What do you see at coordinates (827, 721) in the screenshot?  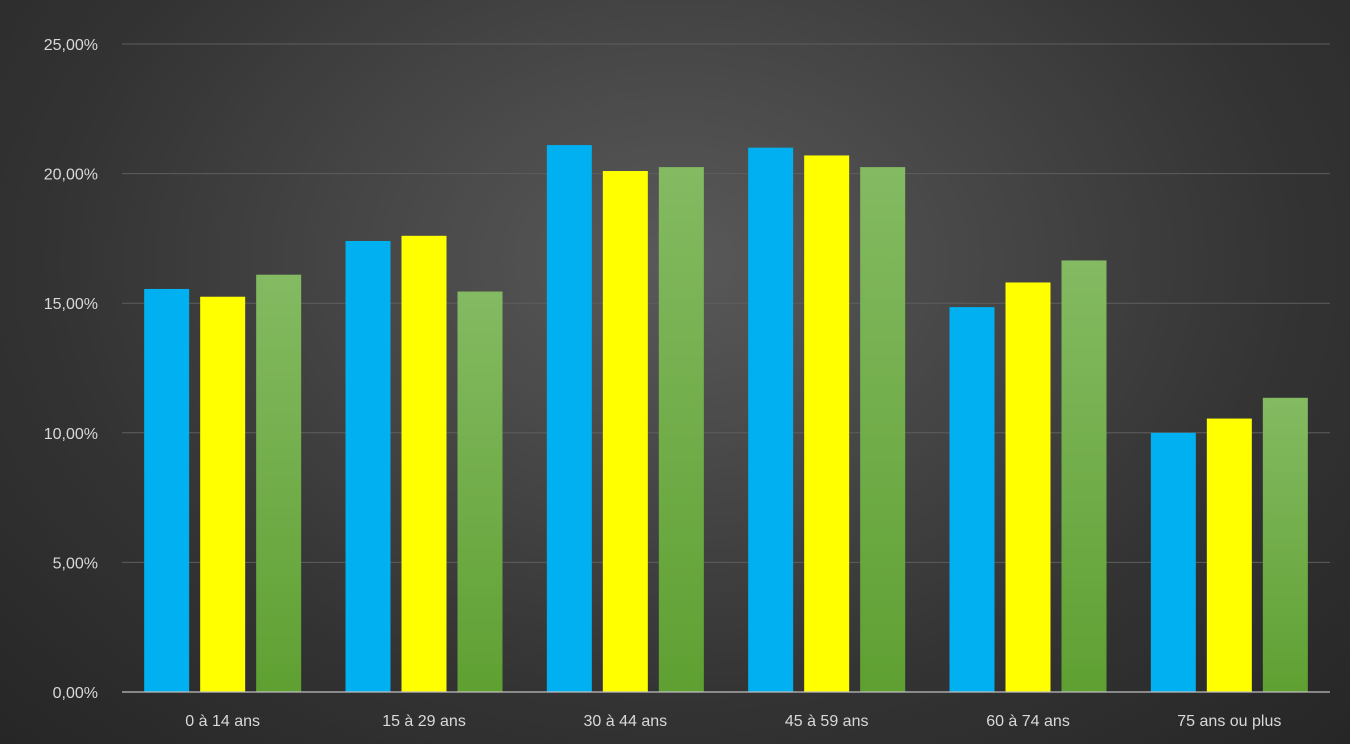 I see `x-tick-label: 45 à 59 ans` at bounding box center [827, 721].